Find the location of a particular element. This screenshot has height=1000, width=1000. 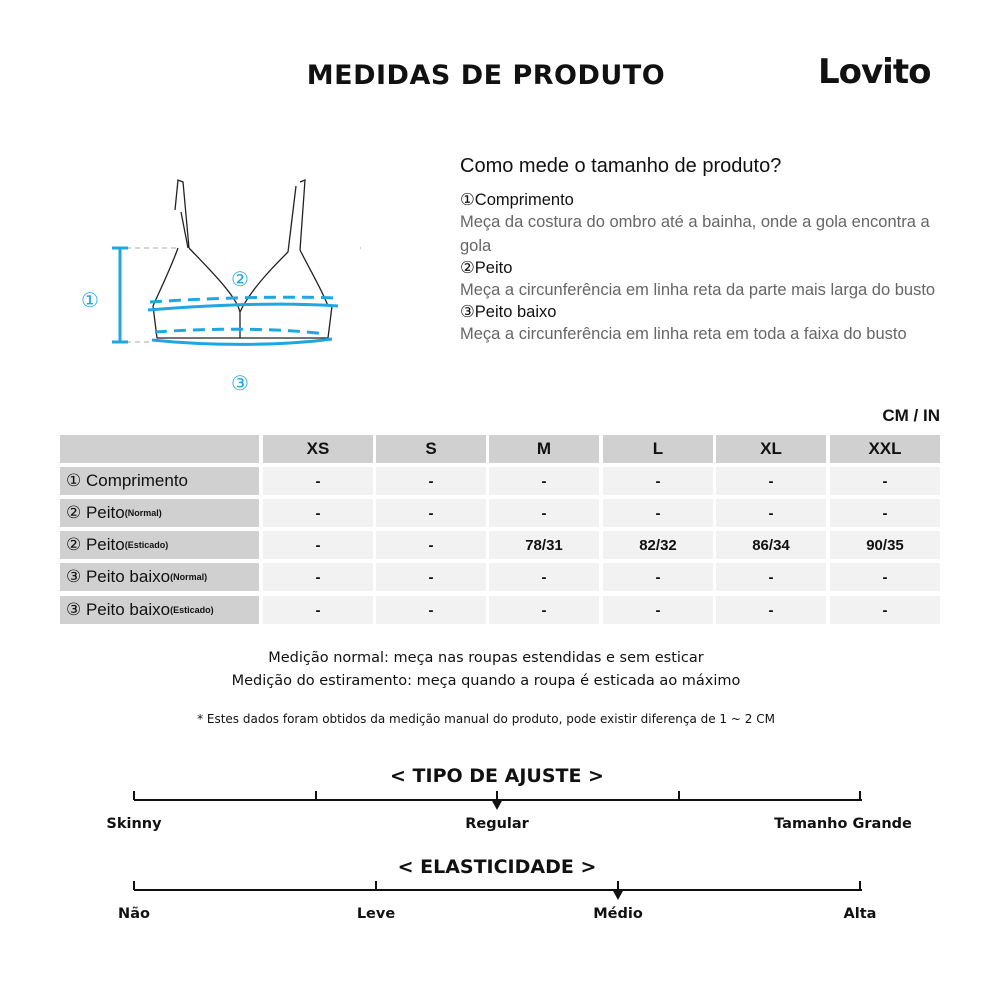

elasticity-label: Alta is located at coordinates (860, 914).